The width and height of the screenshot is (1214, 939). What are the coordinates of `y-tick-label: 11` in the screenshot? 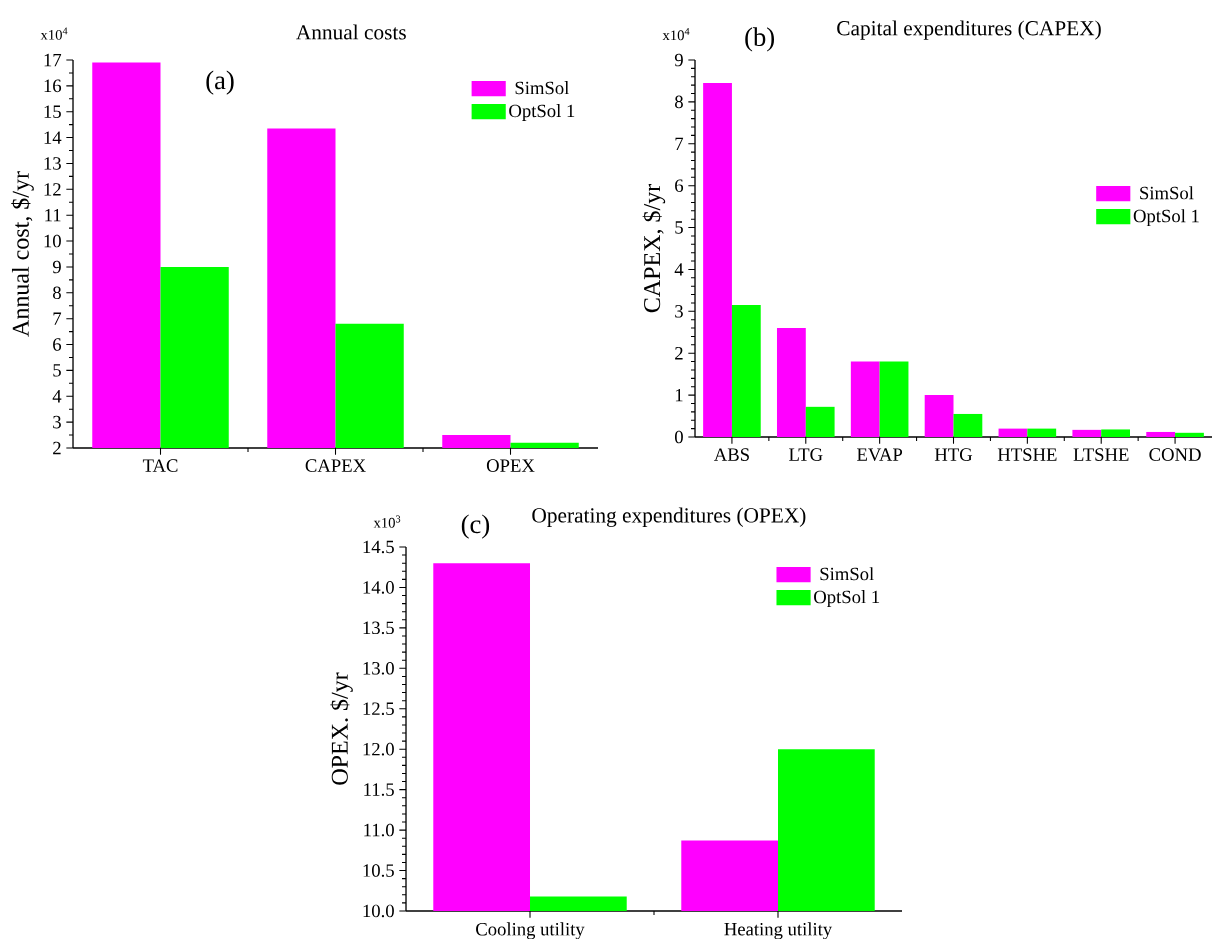 It's located at (53, 215).